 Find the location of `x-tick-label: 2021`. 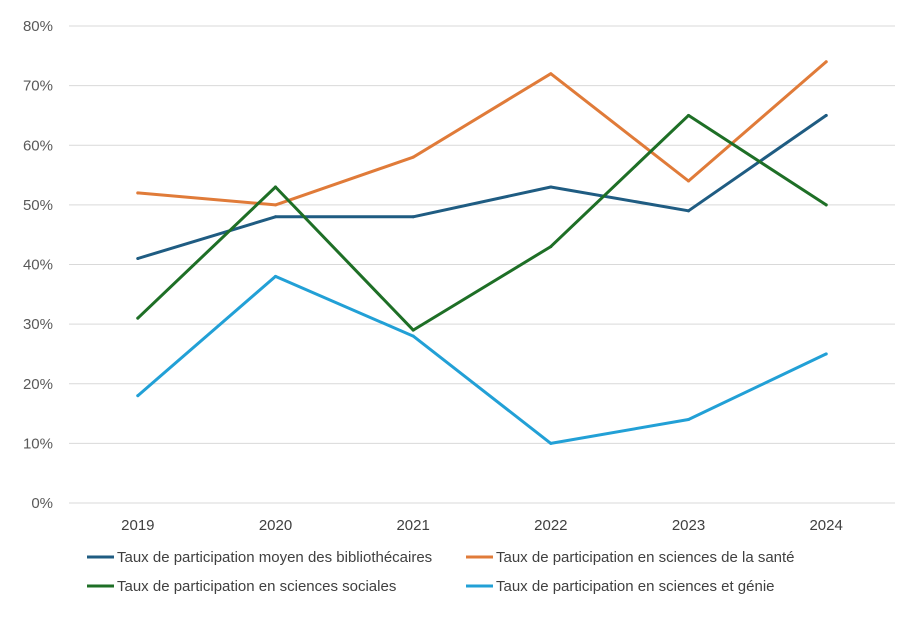

x-tick-label: 2021 is located at coordinates (412, 525).